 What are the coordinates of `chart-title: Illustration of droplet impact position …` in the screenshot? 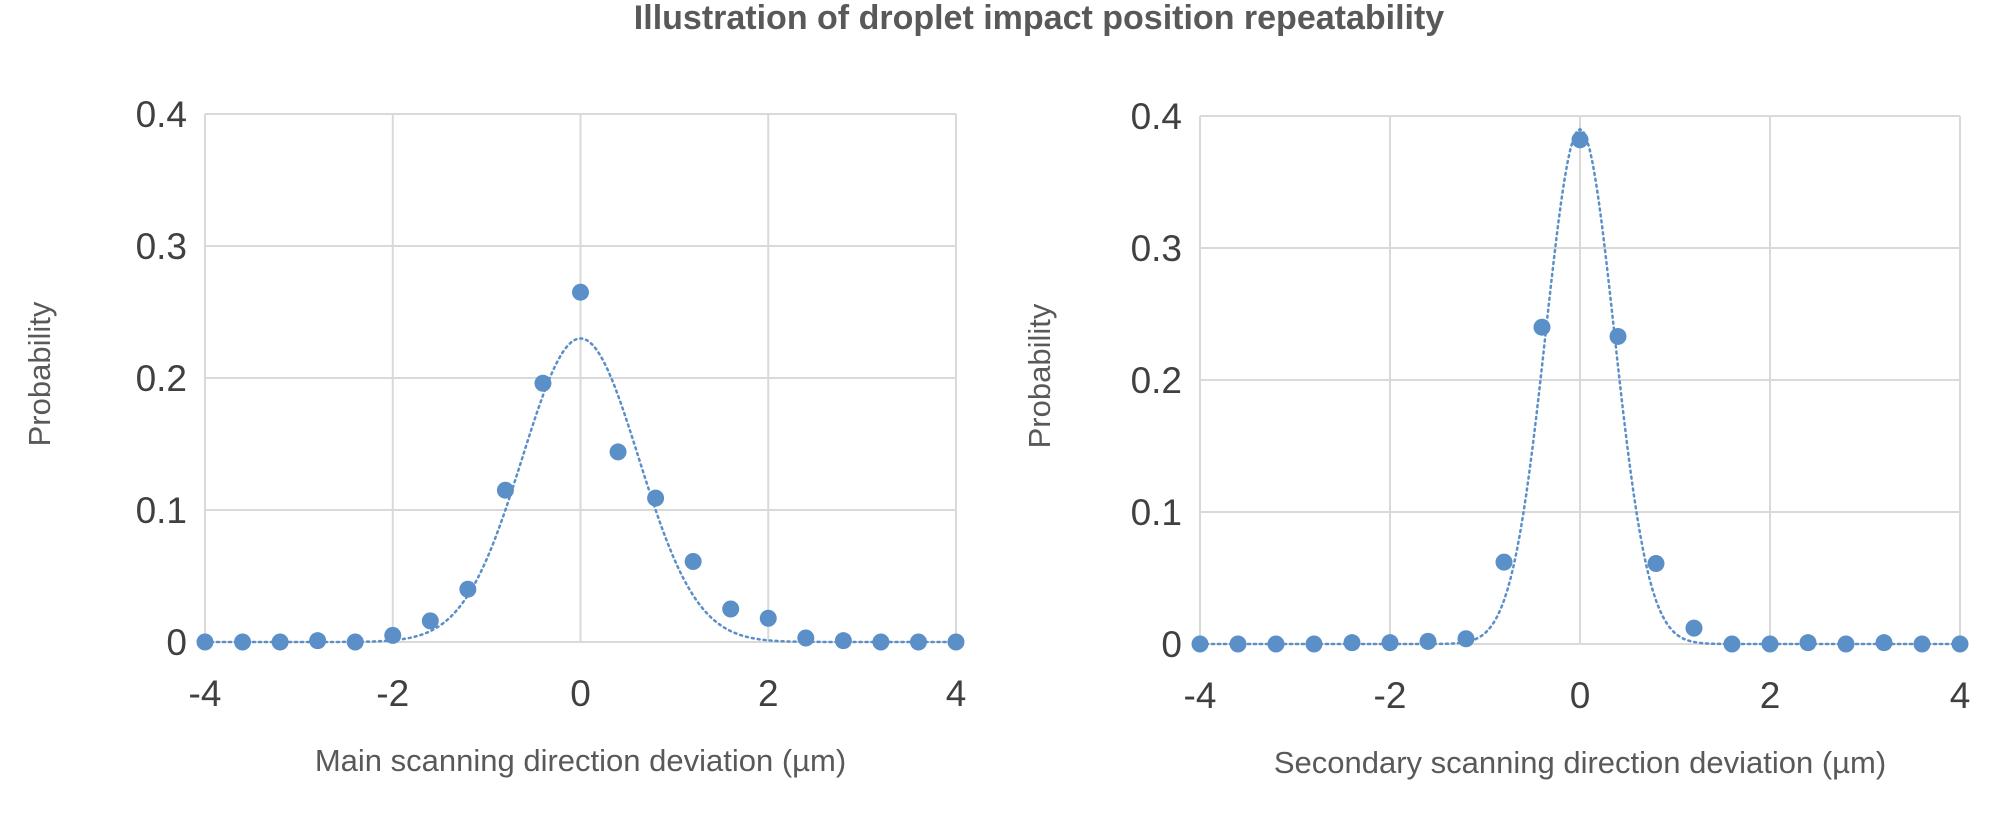 It's located at (1039, 18).